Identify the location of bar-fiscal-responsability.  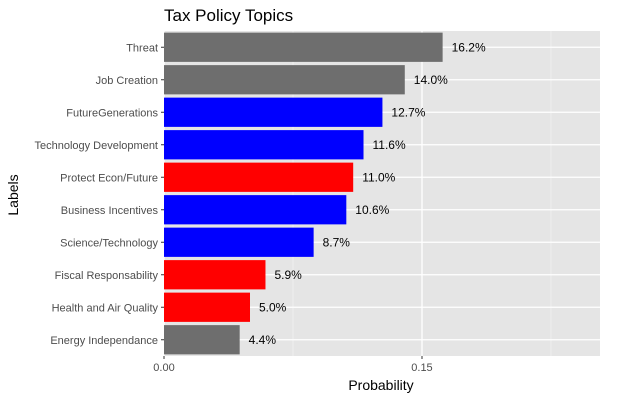
(215, 275).